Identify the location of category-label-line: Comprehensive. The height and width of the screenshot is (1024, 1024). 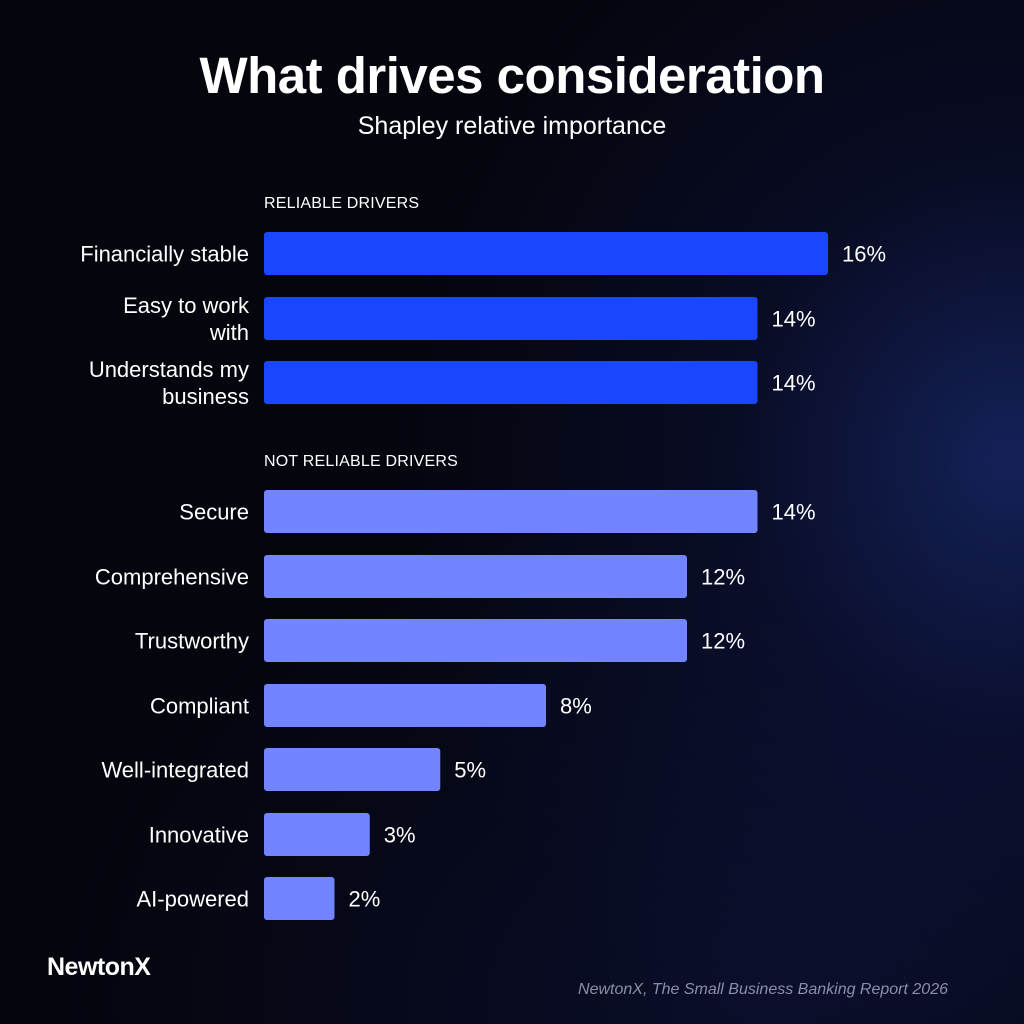
(172, 577).